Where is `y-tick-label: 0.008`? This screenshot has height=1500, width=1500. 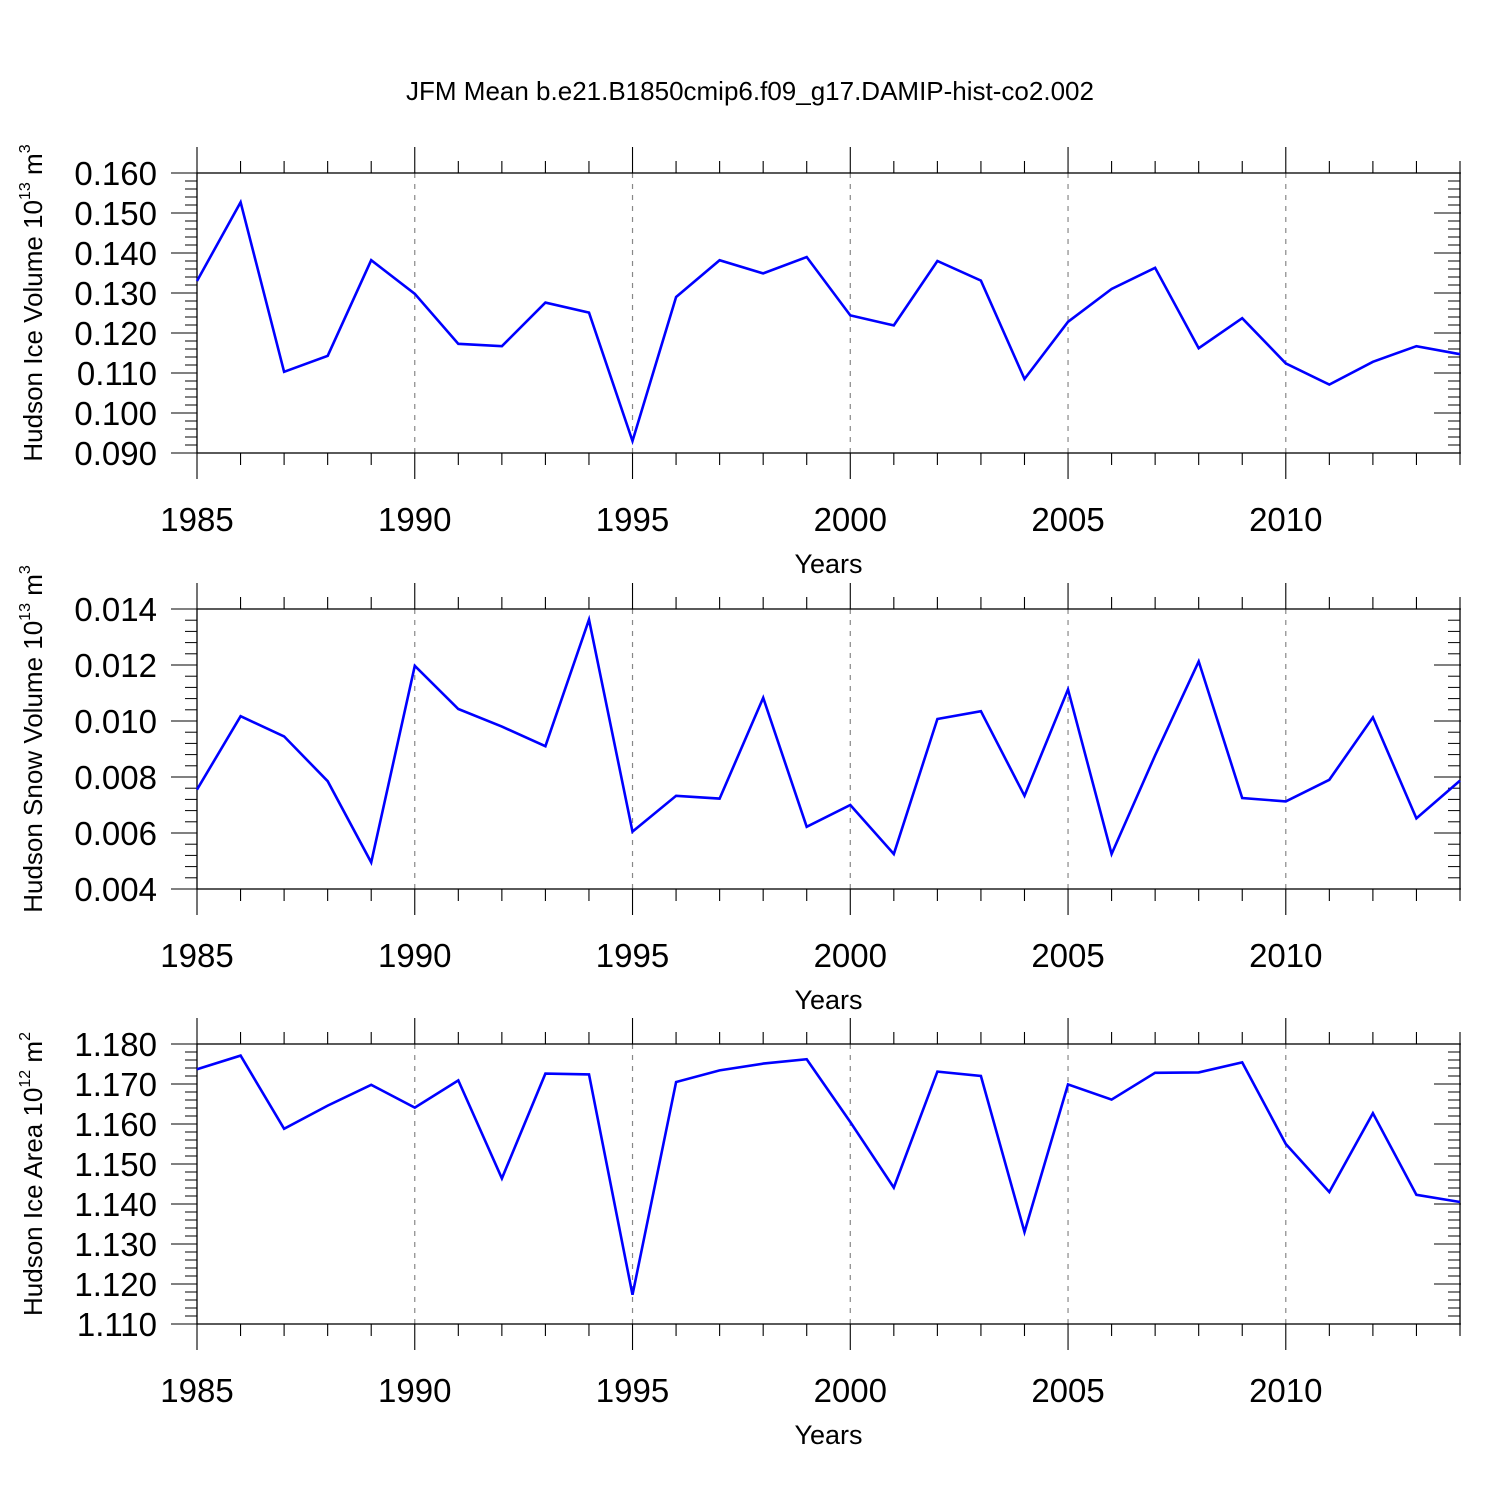 y-tick-label: 0.008 is located at coordinates (115, 777).